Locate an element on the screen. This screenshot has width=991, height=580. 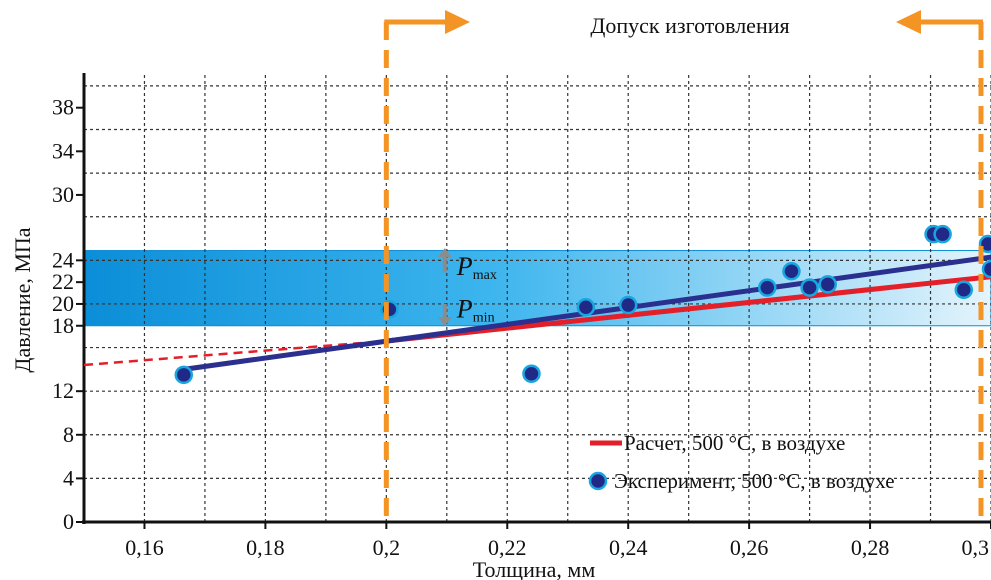
annotation-min-subscript: min is located at coordinates (484, 317).